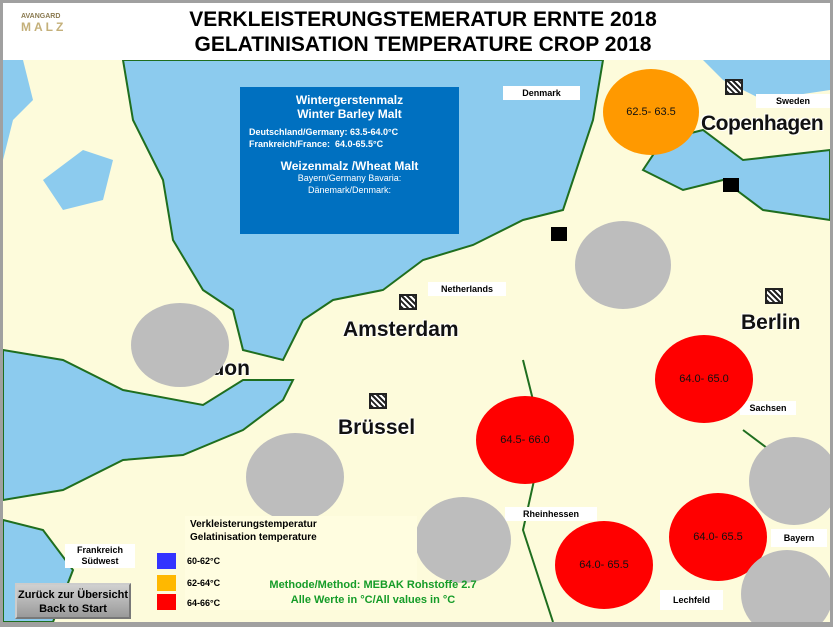 Image resolution: width=833 pixels, height=627 pixels. I want to click on title-english: GELATINISATION TEMPERATURE CROP 2018, so click(423, 44).